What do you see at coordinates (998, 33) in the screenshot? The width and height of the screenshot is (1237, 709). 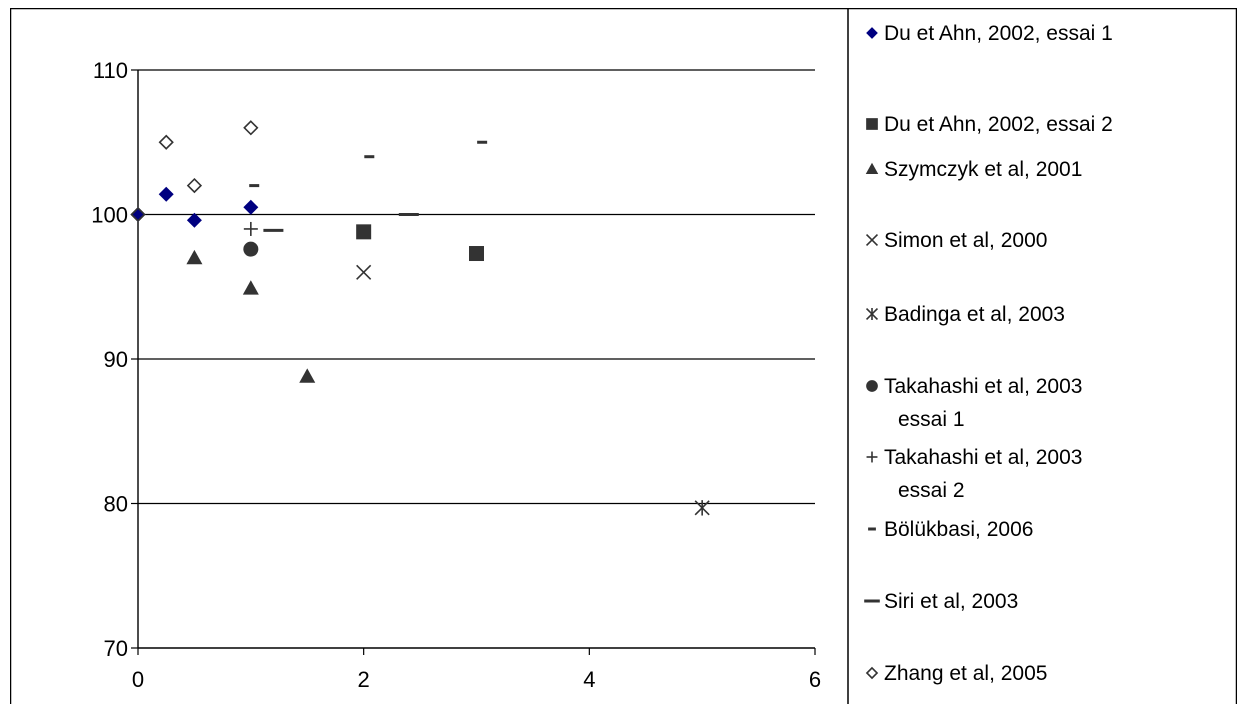 I see `legend-label: Du et Ahn, 2002, essai 1` at bounding box center [998, 33].